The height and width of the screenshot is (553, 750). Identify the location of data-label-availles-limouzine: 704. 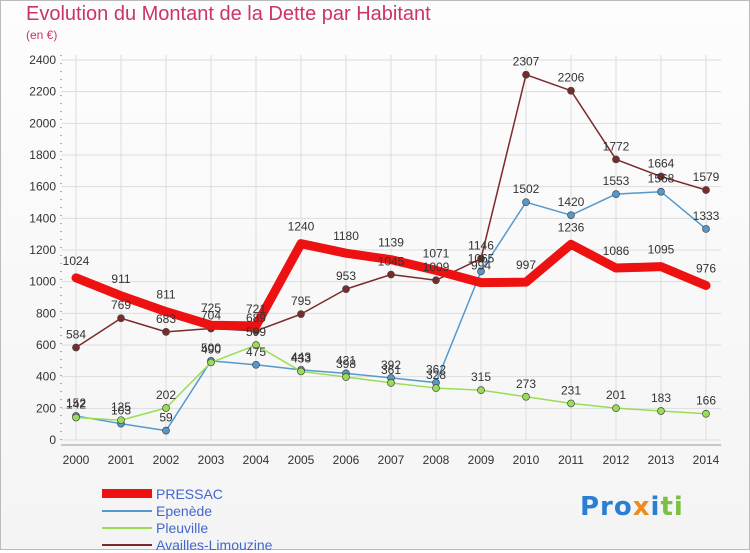
(211, 316).